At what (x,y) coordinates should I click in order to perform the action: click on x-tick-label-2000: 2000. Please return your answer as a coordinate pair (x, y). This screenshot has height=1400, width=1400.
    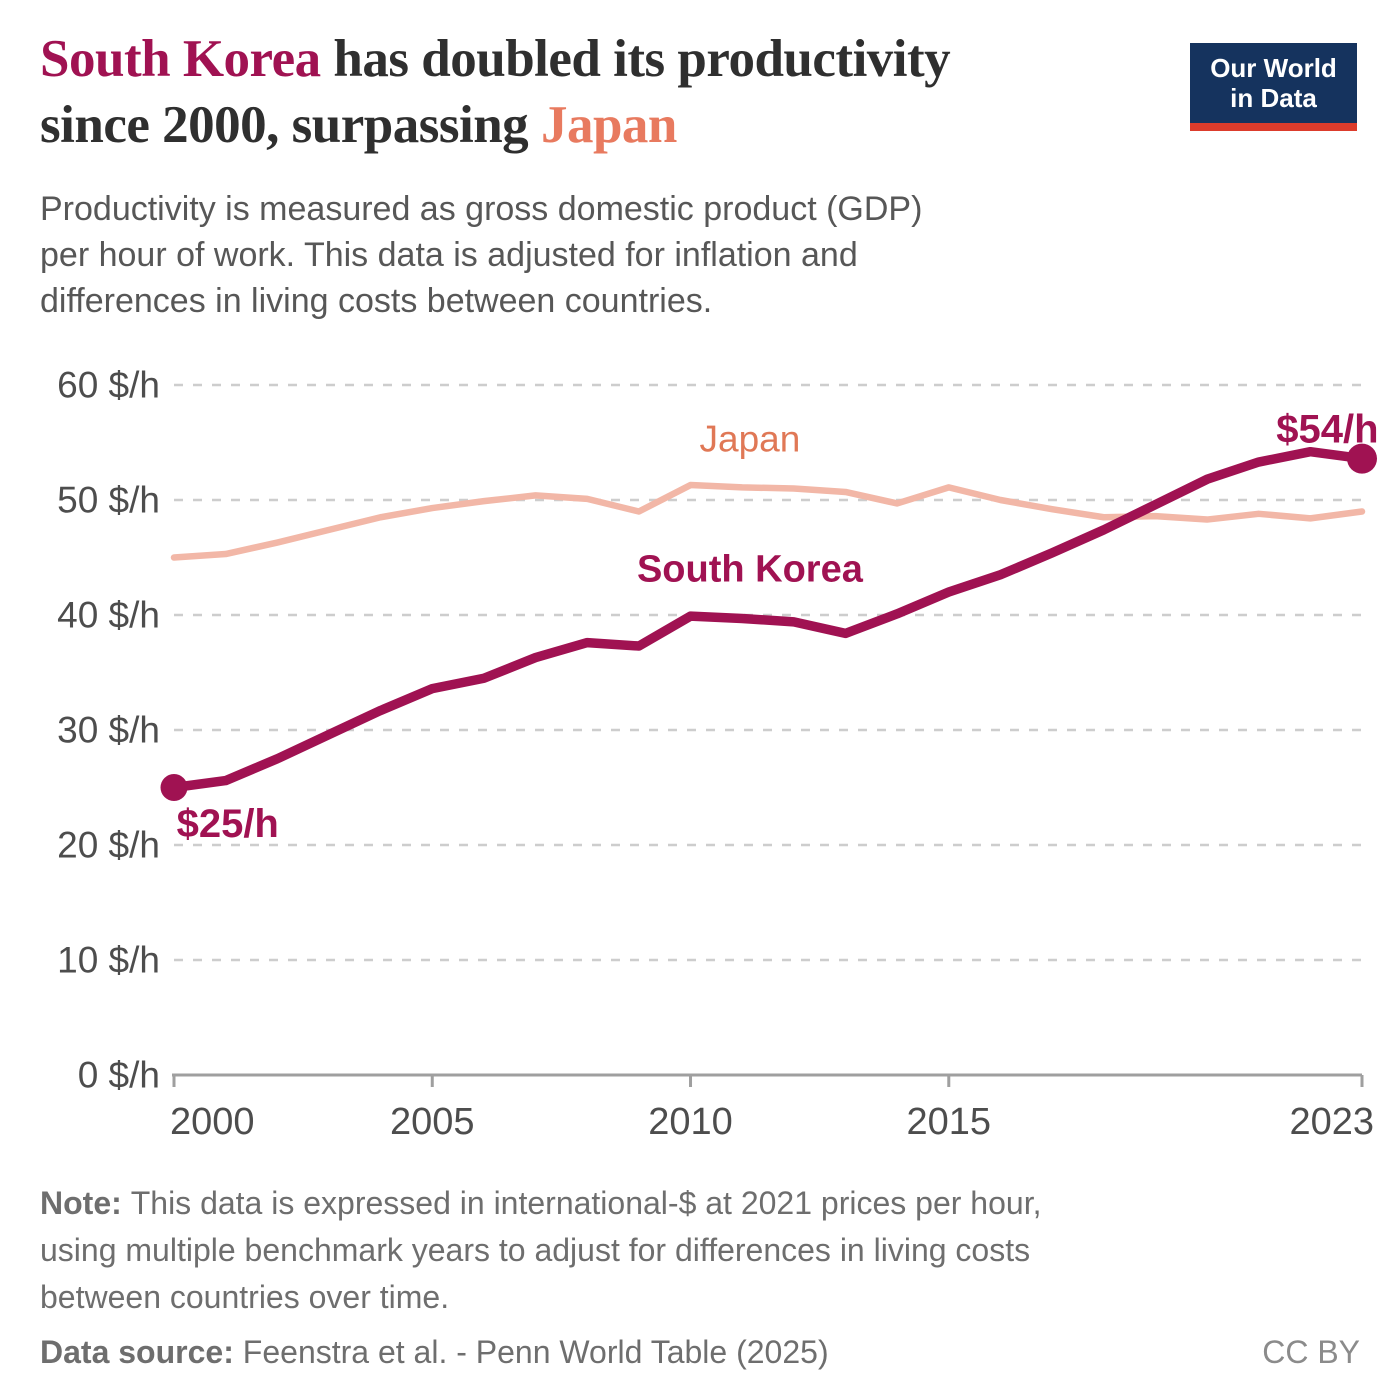
    Looking at the image, I should click on (212, 1122).